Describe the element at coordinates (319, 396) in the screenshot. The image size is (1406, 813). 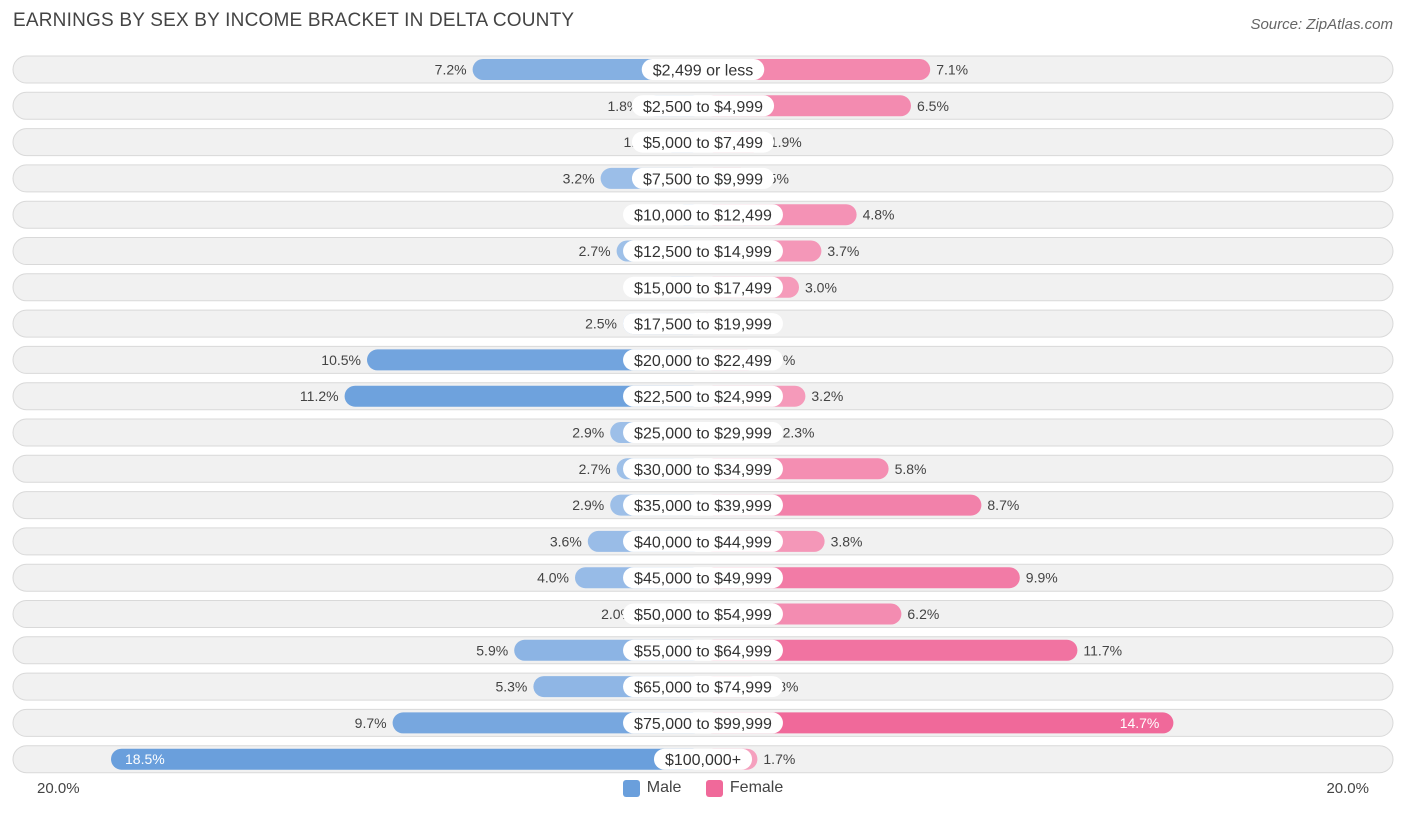
I see `male-value-label: 11.2%` at that location.